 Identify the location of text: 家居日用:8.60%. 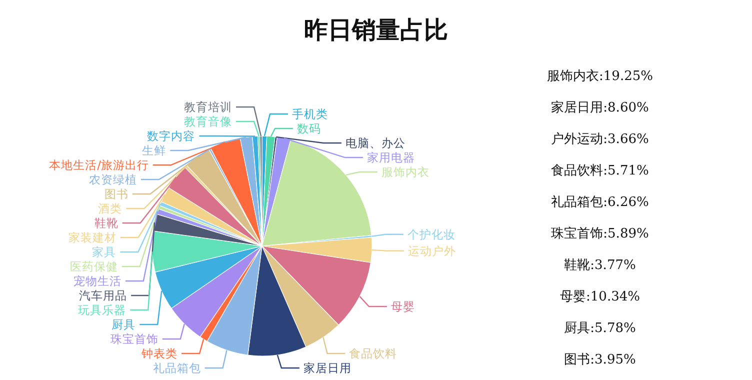
(600, 108).